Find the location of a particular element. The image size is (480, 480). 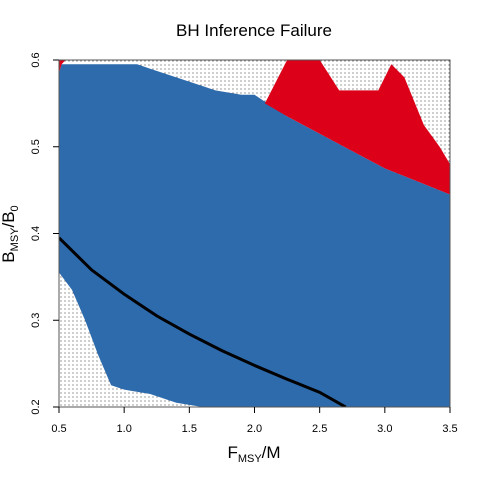

x-tick-label: 1.5 is located at coordinates (189, 429).